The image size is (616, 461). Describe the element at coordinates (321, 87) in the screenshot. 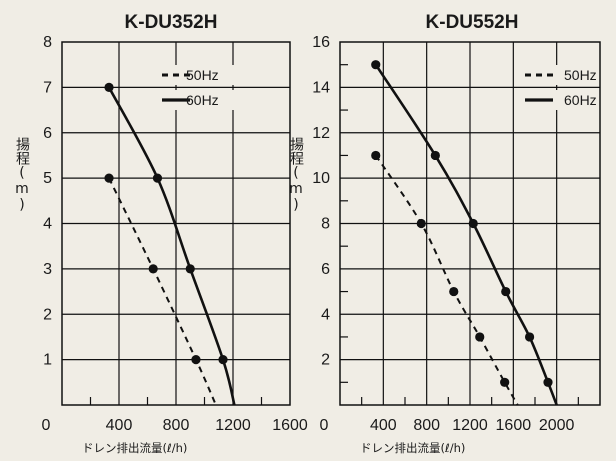

I see `y-tick-label: 14` at that location.